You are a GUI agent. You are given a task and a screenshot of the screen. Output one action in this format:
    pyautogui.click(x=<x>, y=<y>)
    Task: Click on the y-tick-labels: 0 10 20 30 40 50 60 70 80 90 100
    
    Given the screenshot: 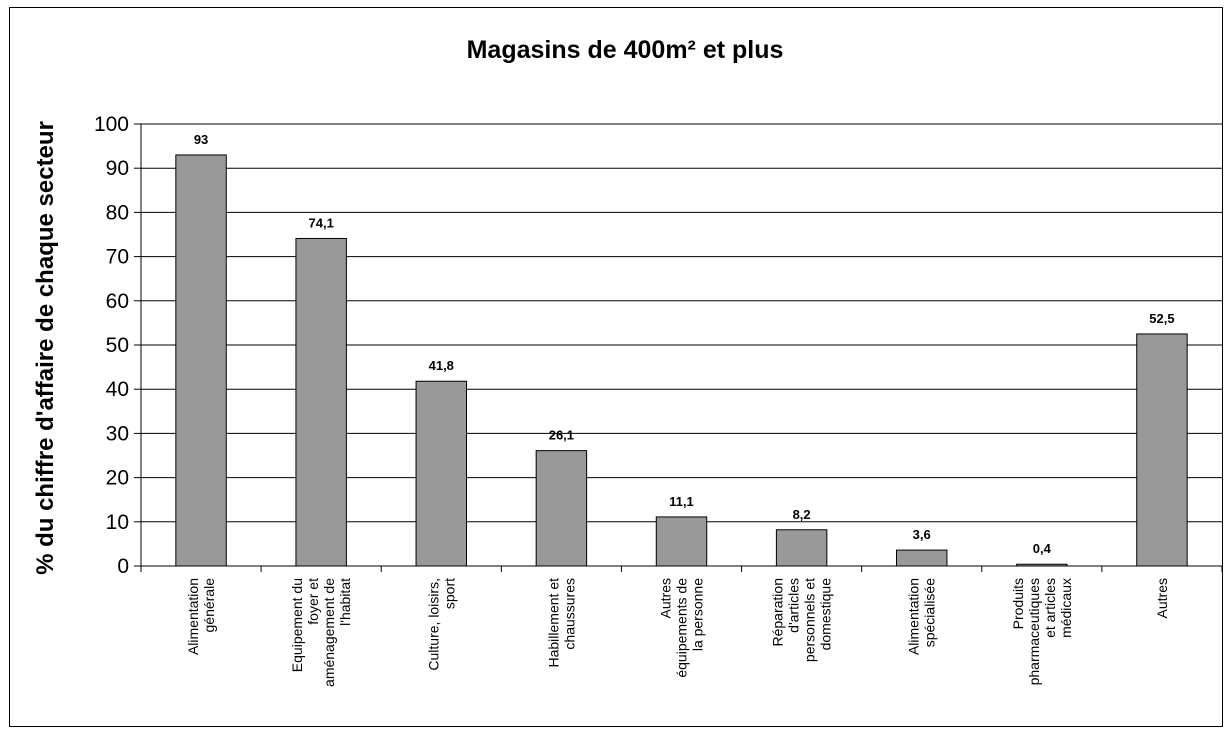 What is the action you would take?
    pyautogui.click(x=111, y=345)
    